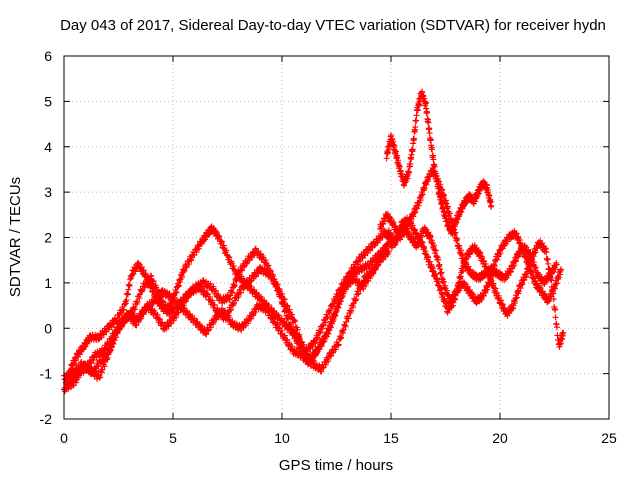 This screenshot has width=640, height=480. What do you see at coordinates (173, 438) in the screenshot?
I see `x-tick-label: 5` at bounding box center [173, 438].